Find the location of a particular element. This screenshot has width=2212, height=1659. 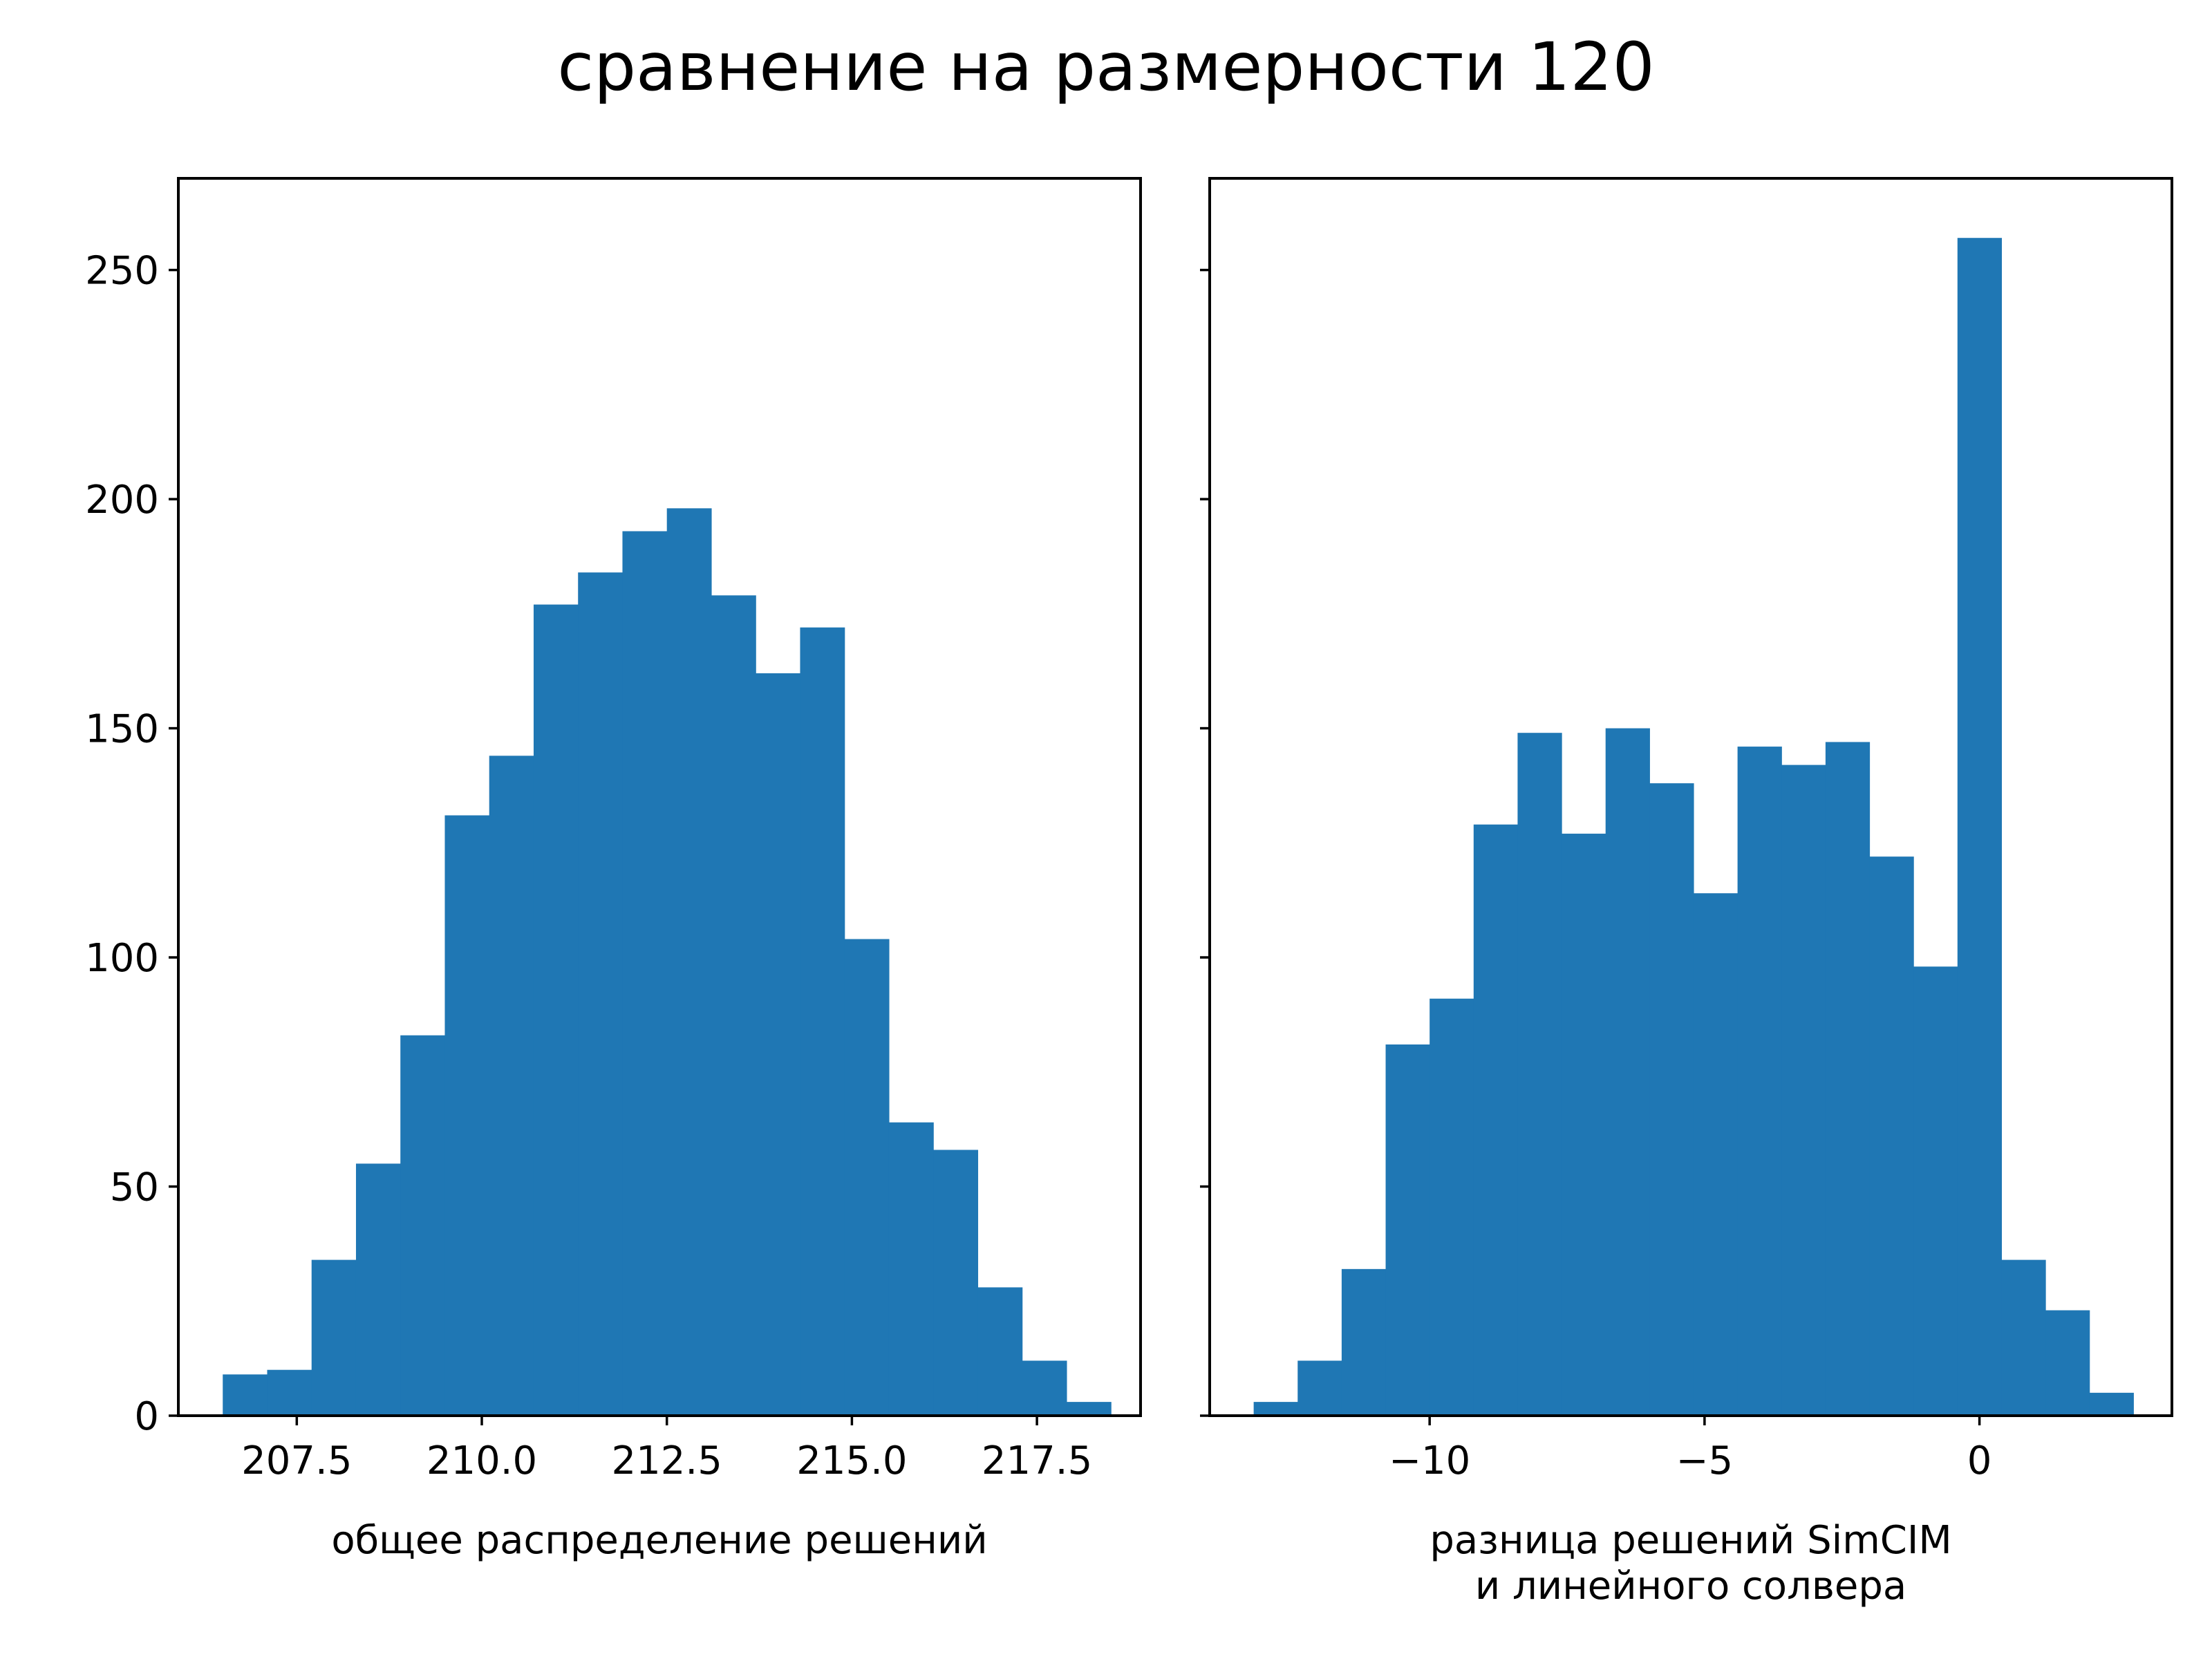

left-y-tick-label-3: 150 is located at coordinates (122, 730).